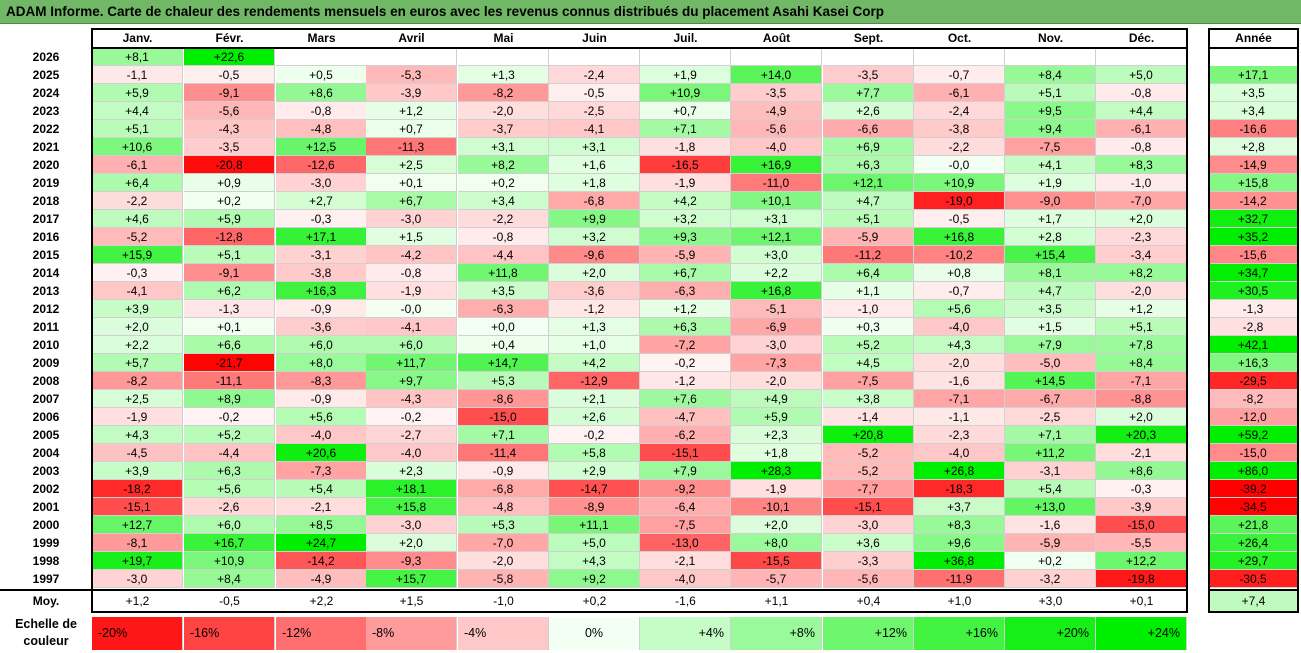 The width and height of the screenshot is (1301, 653). Describe the element at coordinates (868, 38) in the screenshot. I see `column-header: Sept.` at that location.